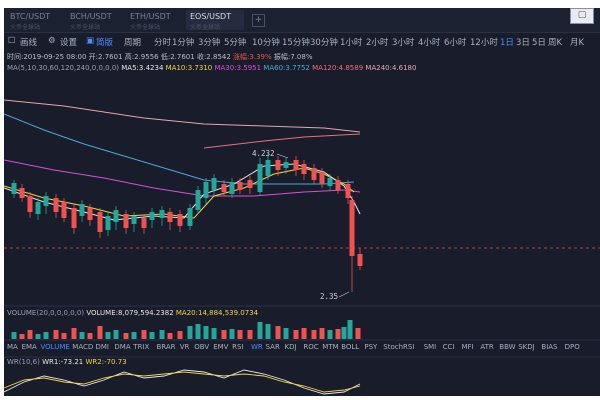  What do you see at coordinates (150, 16) in the screenshot?
I see `tab-pair-label: ETH/USDT` at bounding box center [150, 16].